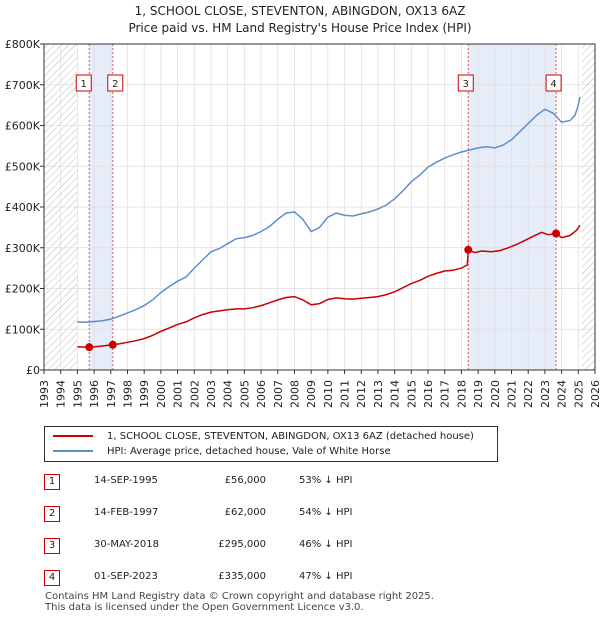  What do you see at coordinates (126, 480) in the screenshot?
I see `transaction-date: 14-SEP-1995` at bounding box center [126, 480].